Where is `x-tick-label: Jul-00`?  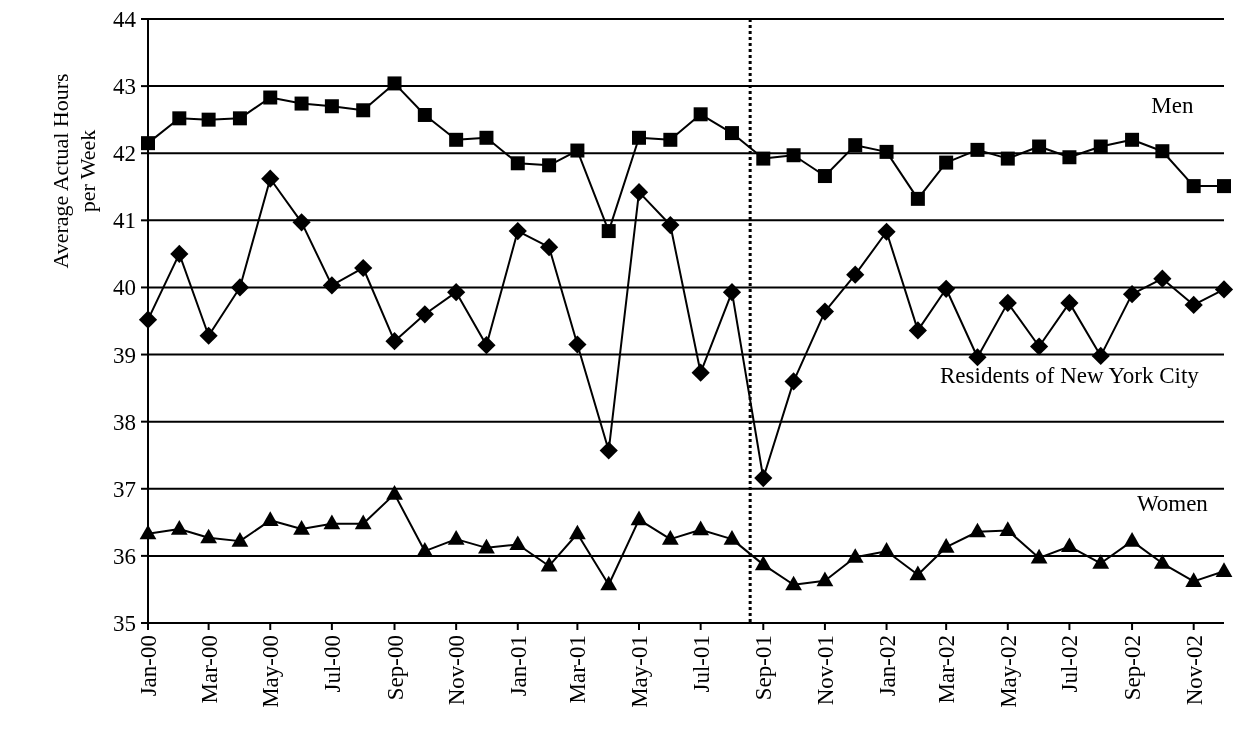
x-tick-label: Jul-00 is located at coordinates (332, 664).